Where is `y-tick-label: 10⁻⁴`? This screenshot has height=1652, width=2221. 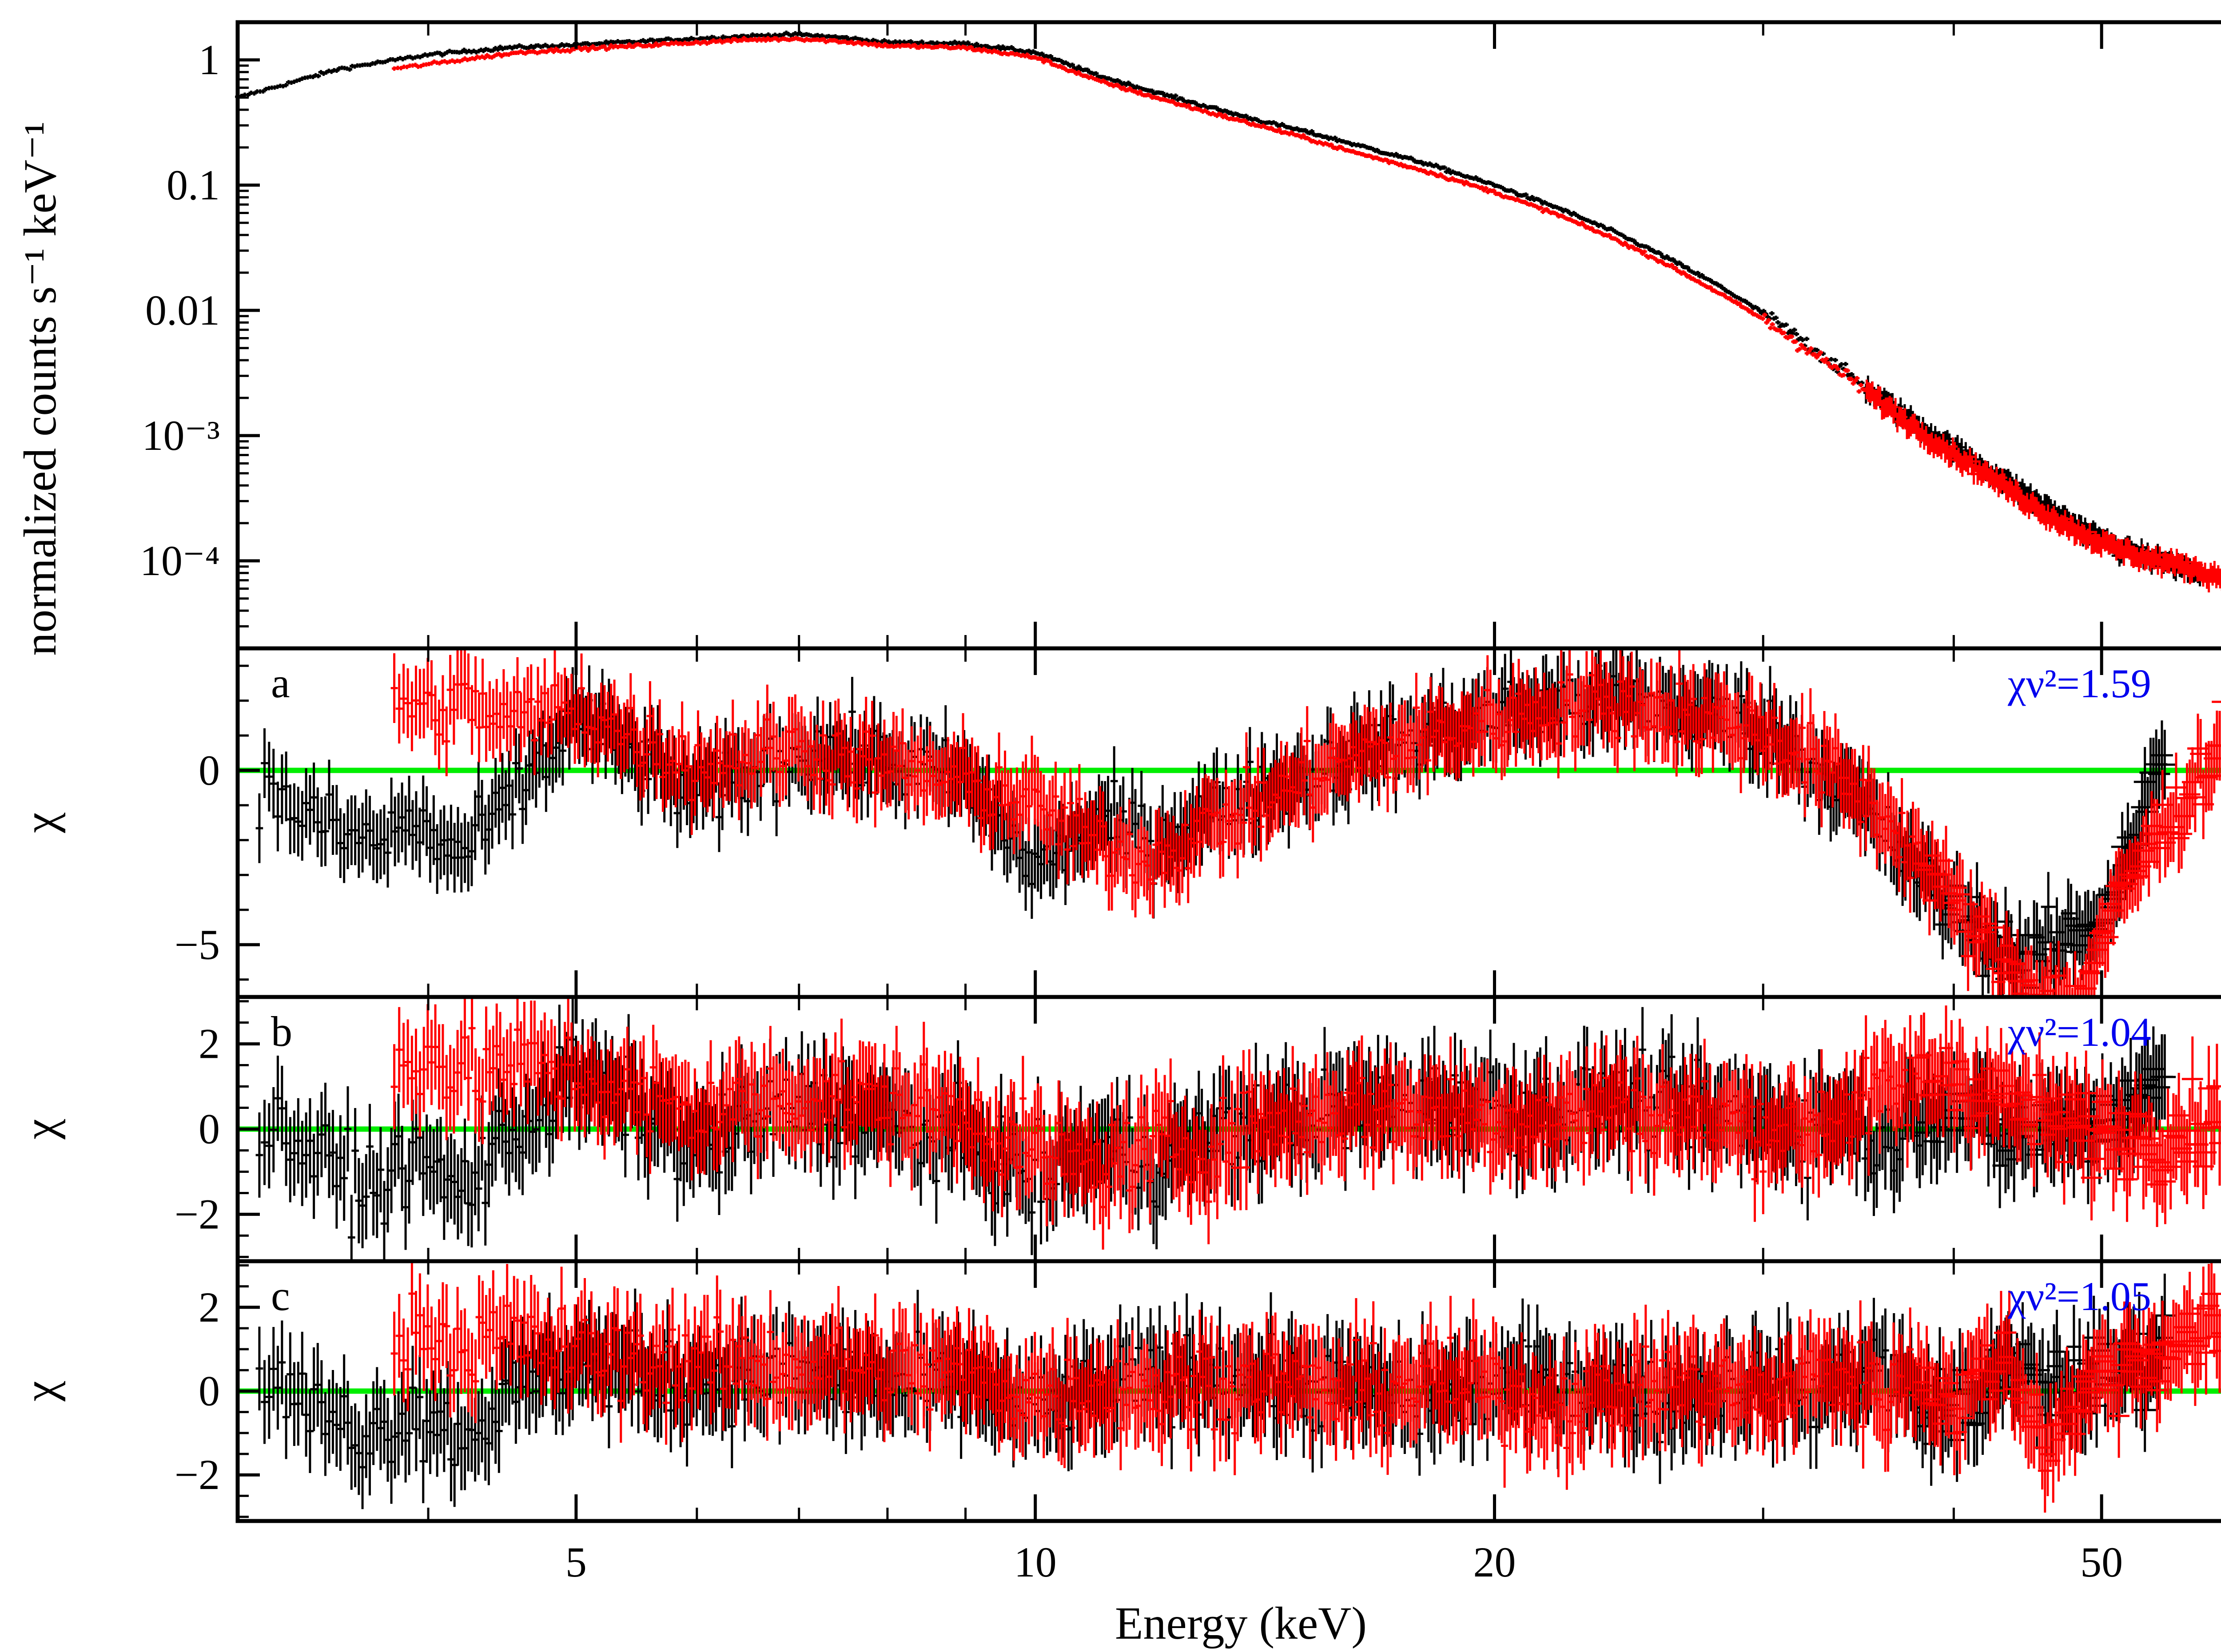 y-tick-label: 10⁻⁴ is located at coordinates (180, 560).